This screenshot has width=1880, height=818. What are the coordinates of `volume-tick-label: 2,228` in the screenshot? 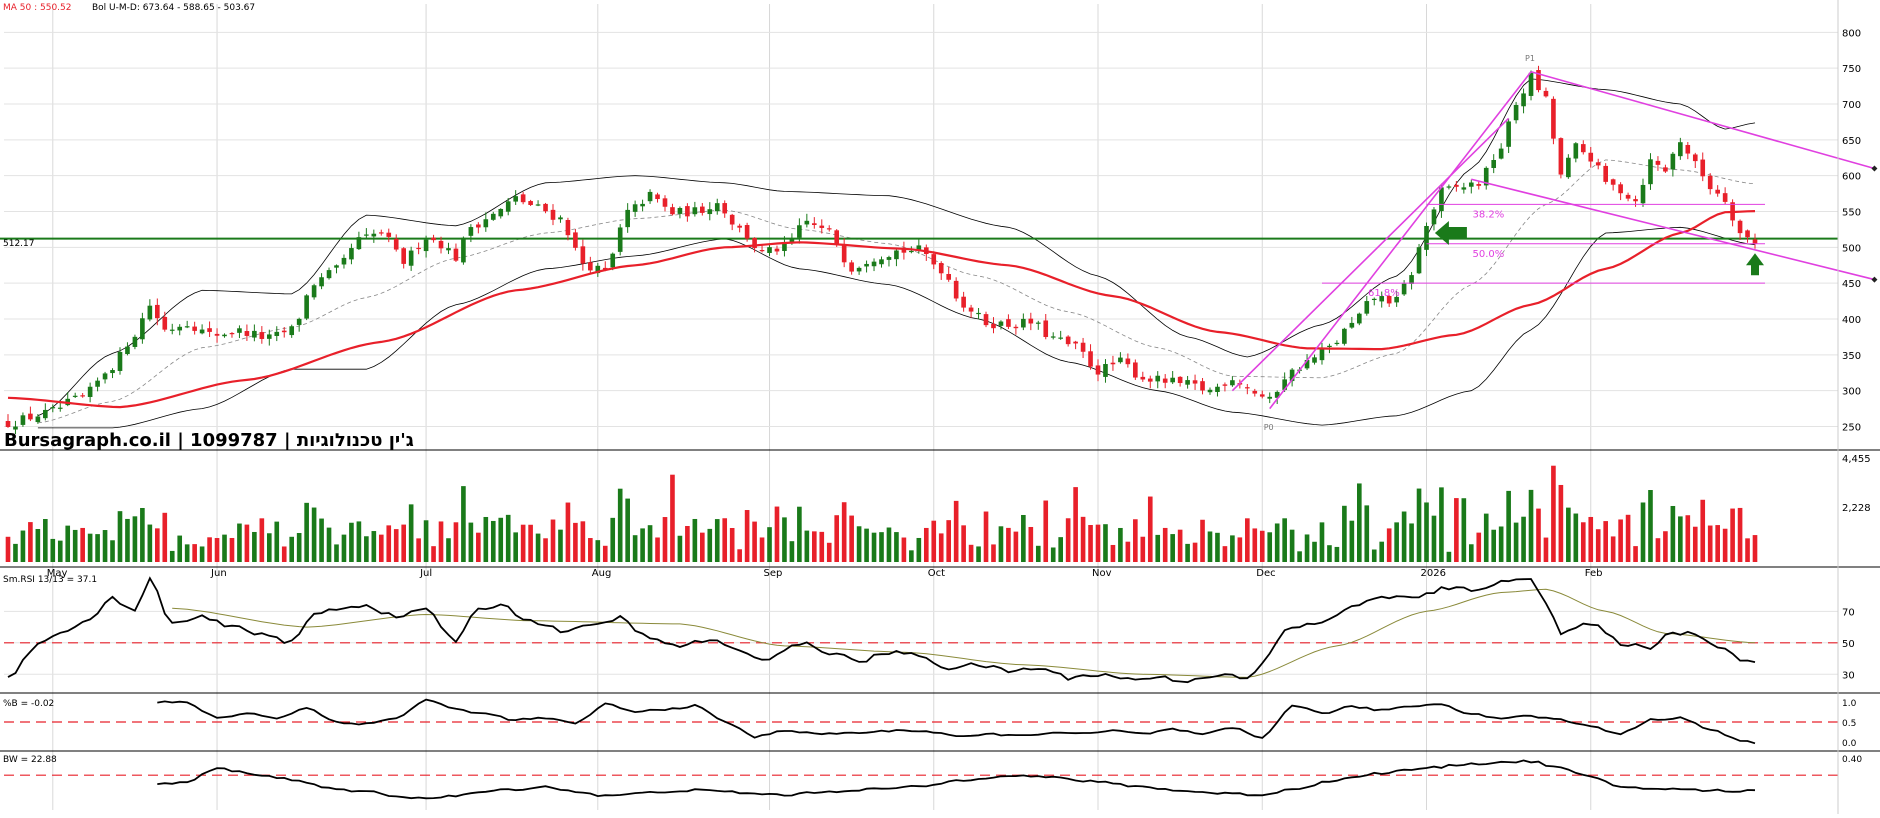 It's located at (1856, 508).